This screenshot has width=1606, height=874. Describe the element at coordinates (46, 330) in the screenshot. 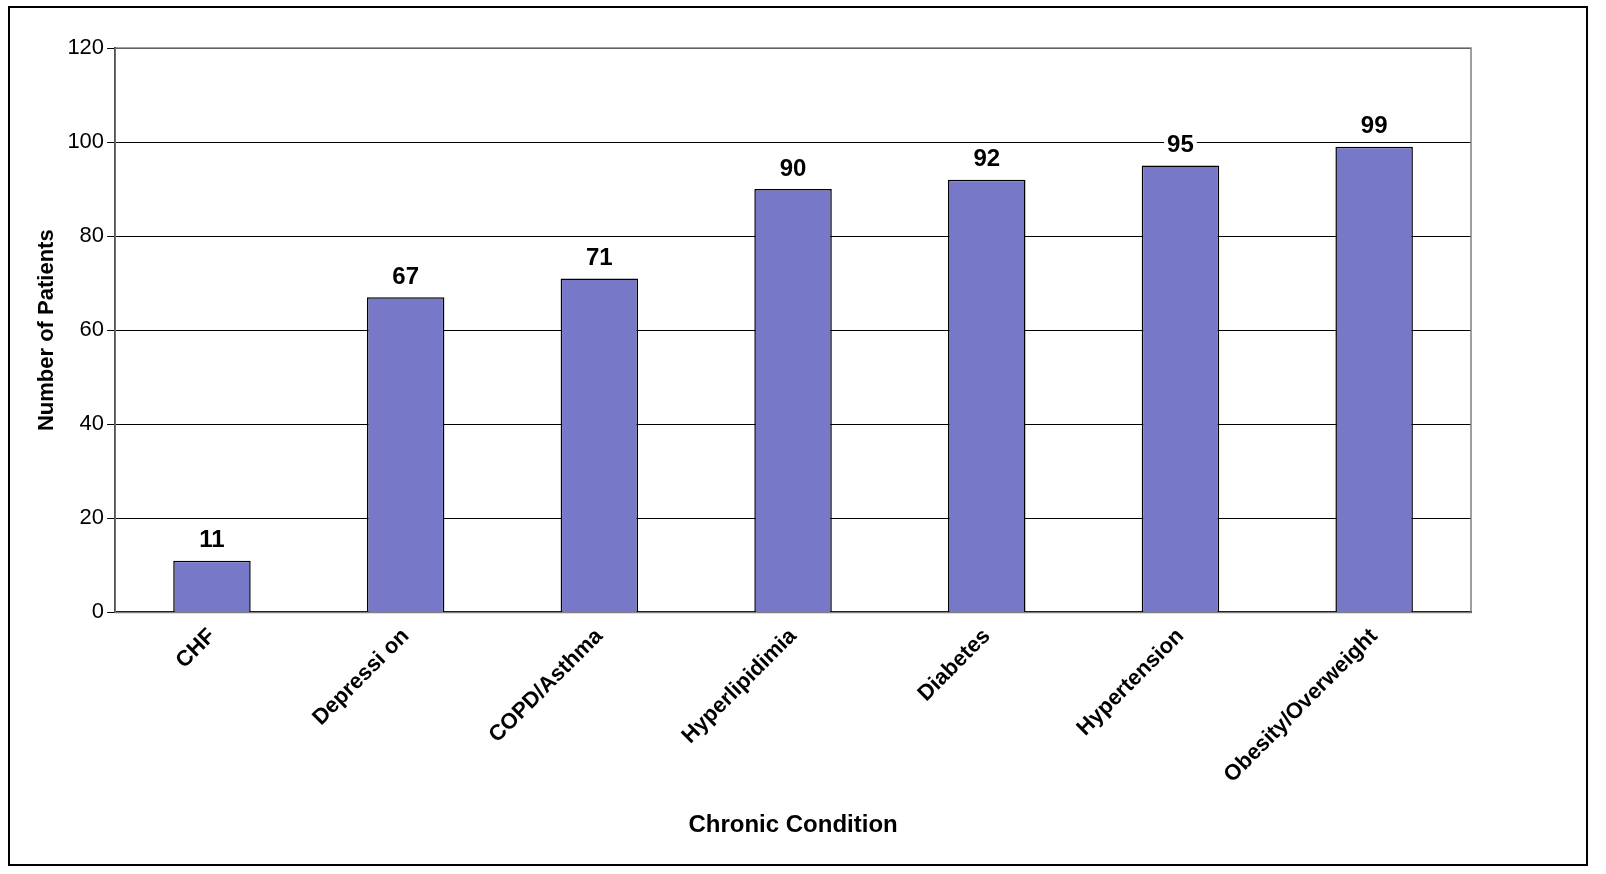

I see `y-axis-title: Number of Patients` at that location.